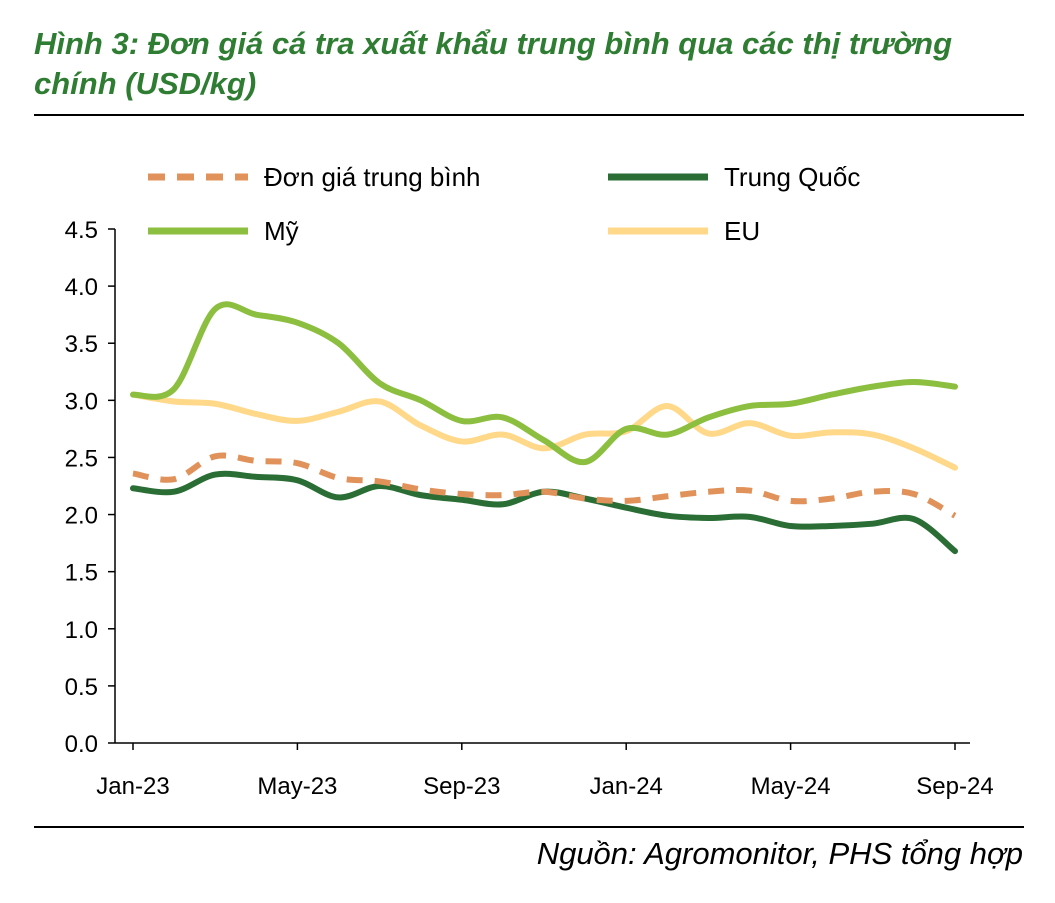  Describe the element at coordinates (281, 231) in the screenshot. I see `legend-label-2: Mỹ` at that location.